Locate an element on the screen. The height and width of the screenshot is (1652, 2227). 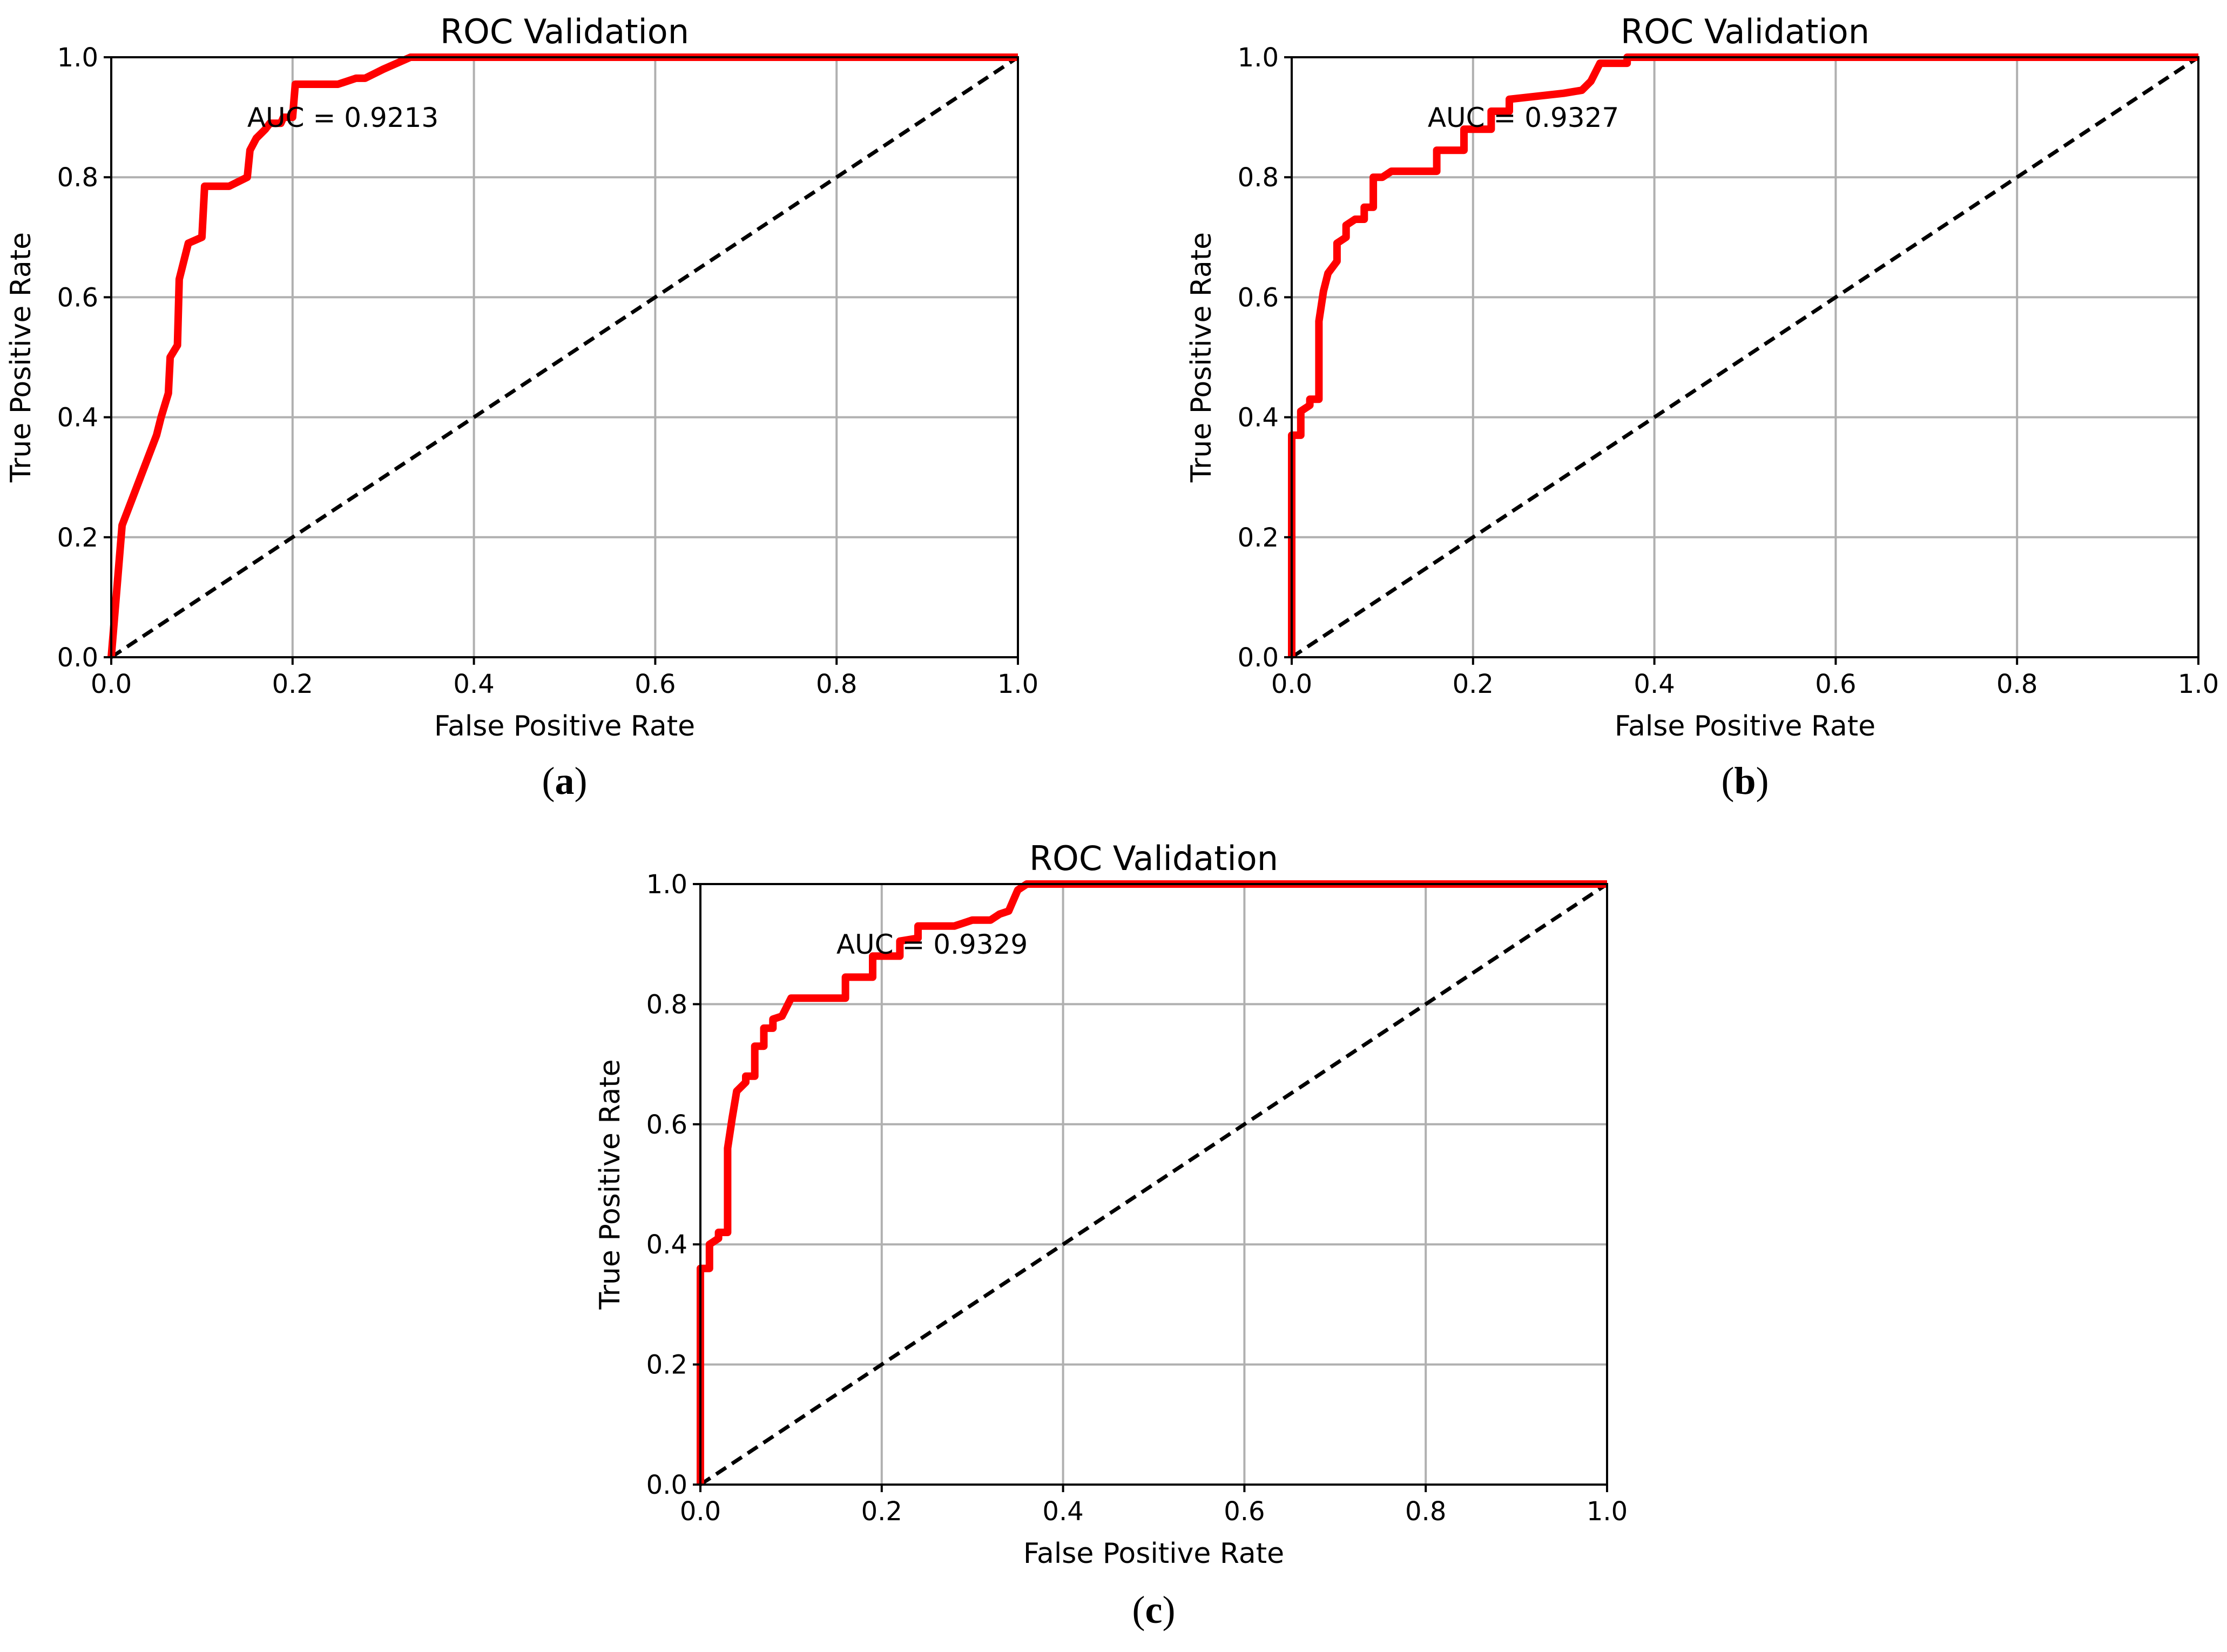
caption-letter: c is located at coordinates (1154, 1609).